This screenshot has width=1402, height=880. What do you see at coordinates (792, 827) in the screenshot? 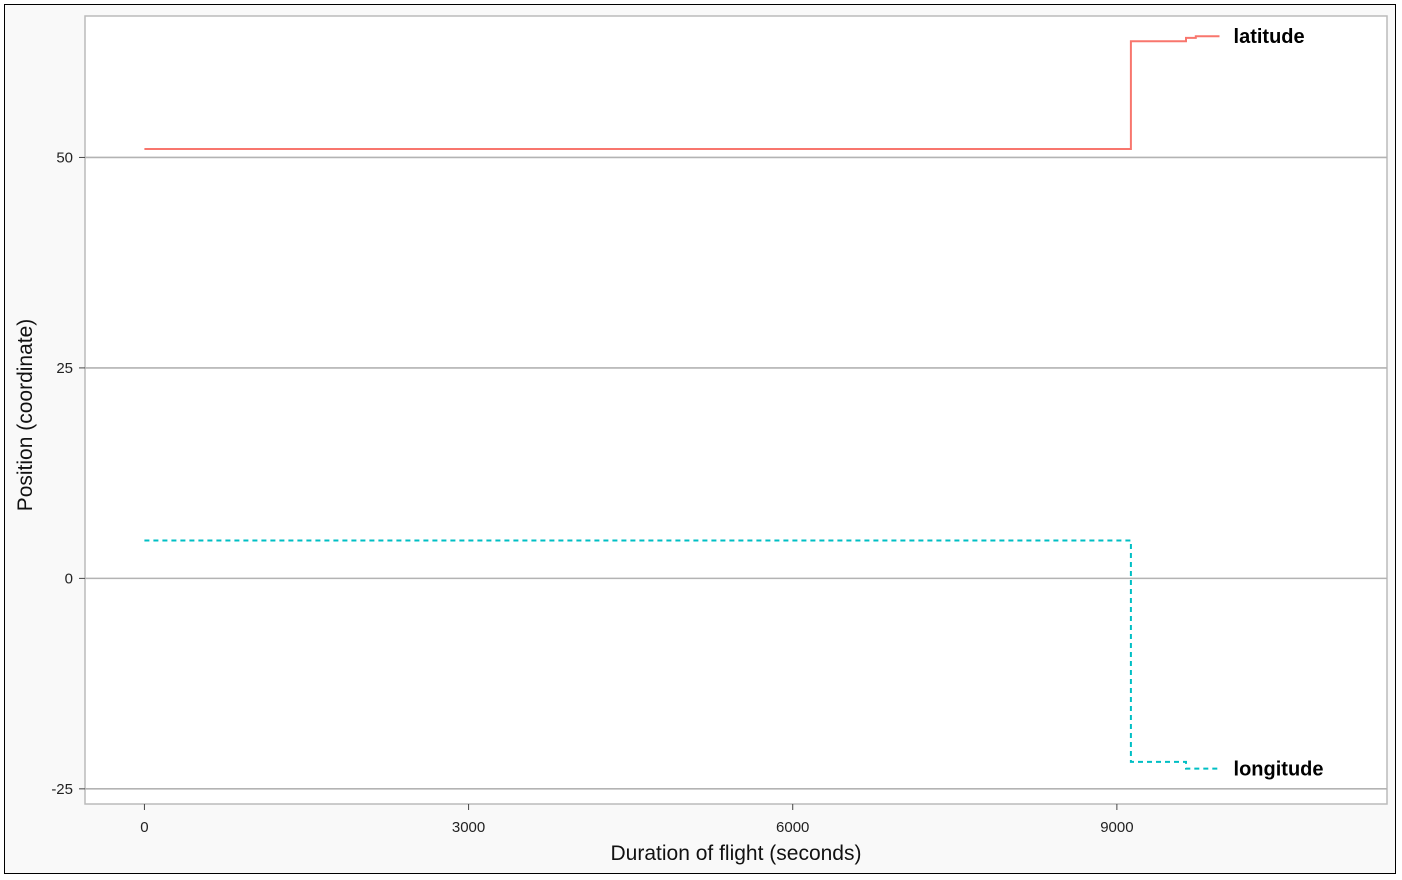
I see `x-tick-label: 6000` at bounding box center [792, 827].